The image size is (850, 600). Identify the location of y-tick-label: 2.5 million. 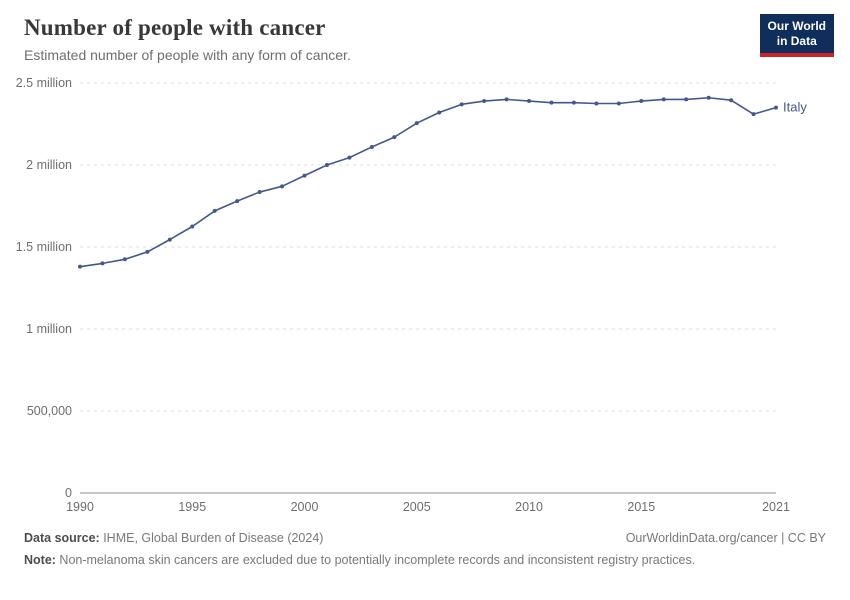
(44, 83).